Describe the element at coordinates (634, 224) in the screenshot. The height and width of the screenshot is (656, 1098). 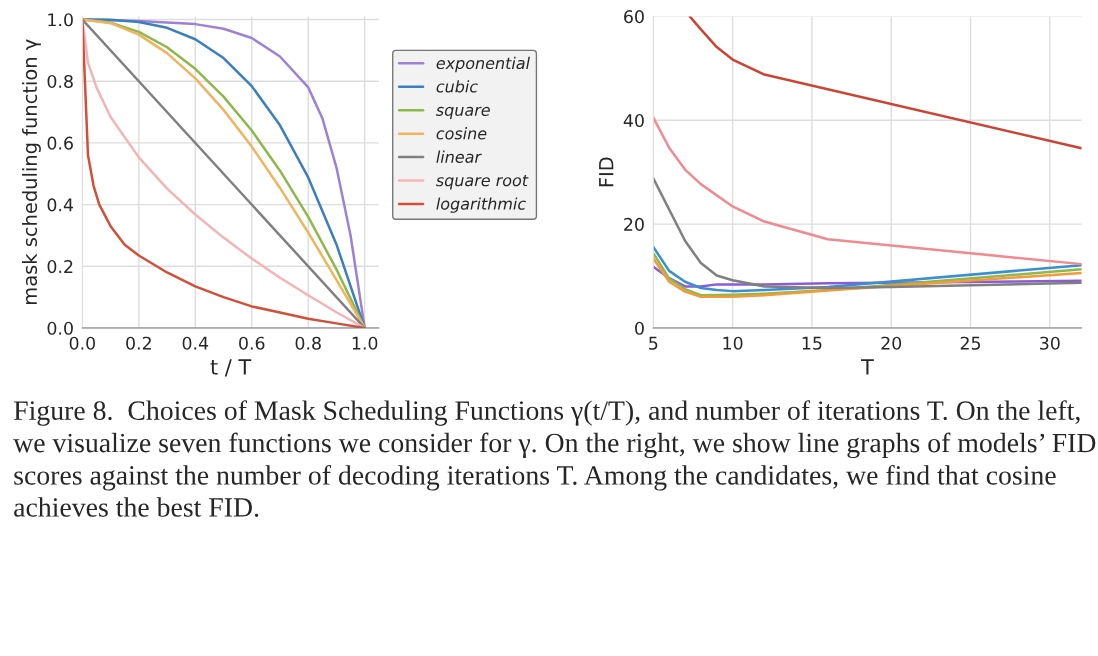
I see `y-tick-label: 20` at that location.